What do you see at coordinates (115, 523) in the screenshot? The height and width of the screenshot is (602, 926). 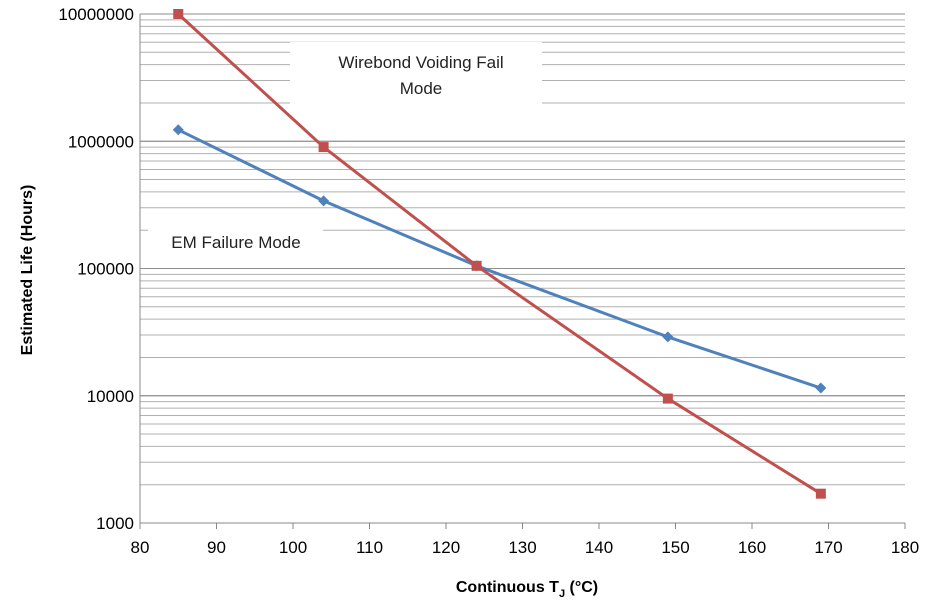 I see `y-tick-label: 1000` at bounding box center [115, 523].